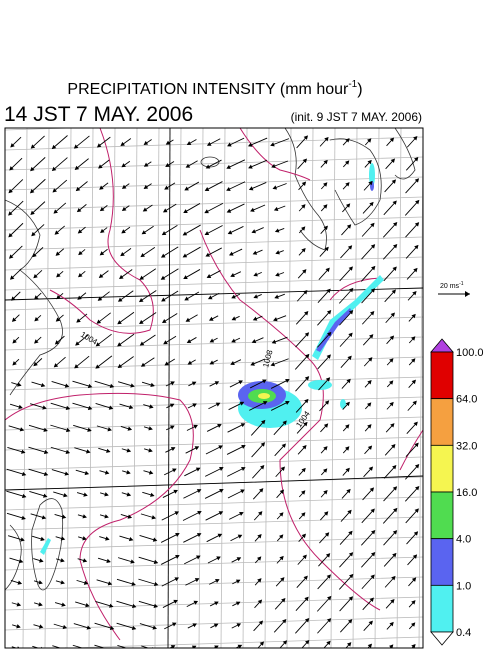 The width and height of the screenshot is (500, 655). I want to click on colorbar-label: 32.0, so click(466, 446).